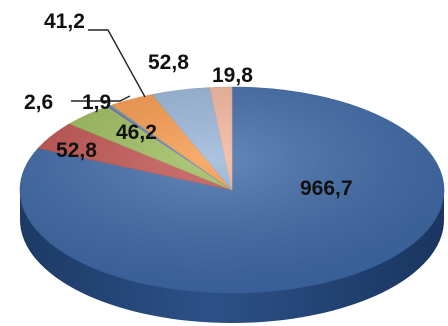 The image size is (448, 326). I want to click on data-label-5: 41,2, so click(64, 21).